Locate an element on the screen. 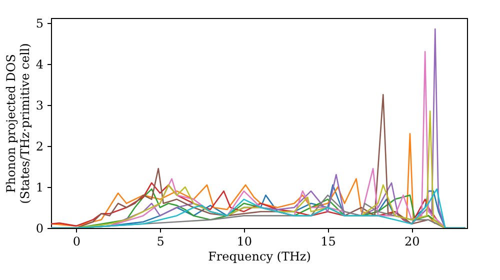 This screenshot has height=280, width=500. x-tick-label: 0 is located at coordinates (76, 241).